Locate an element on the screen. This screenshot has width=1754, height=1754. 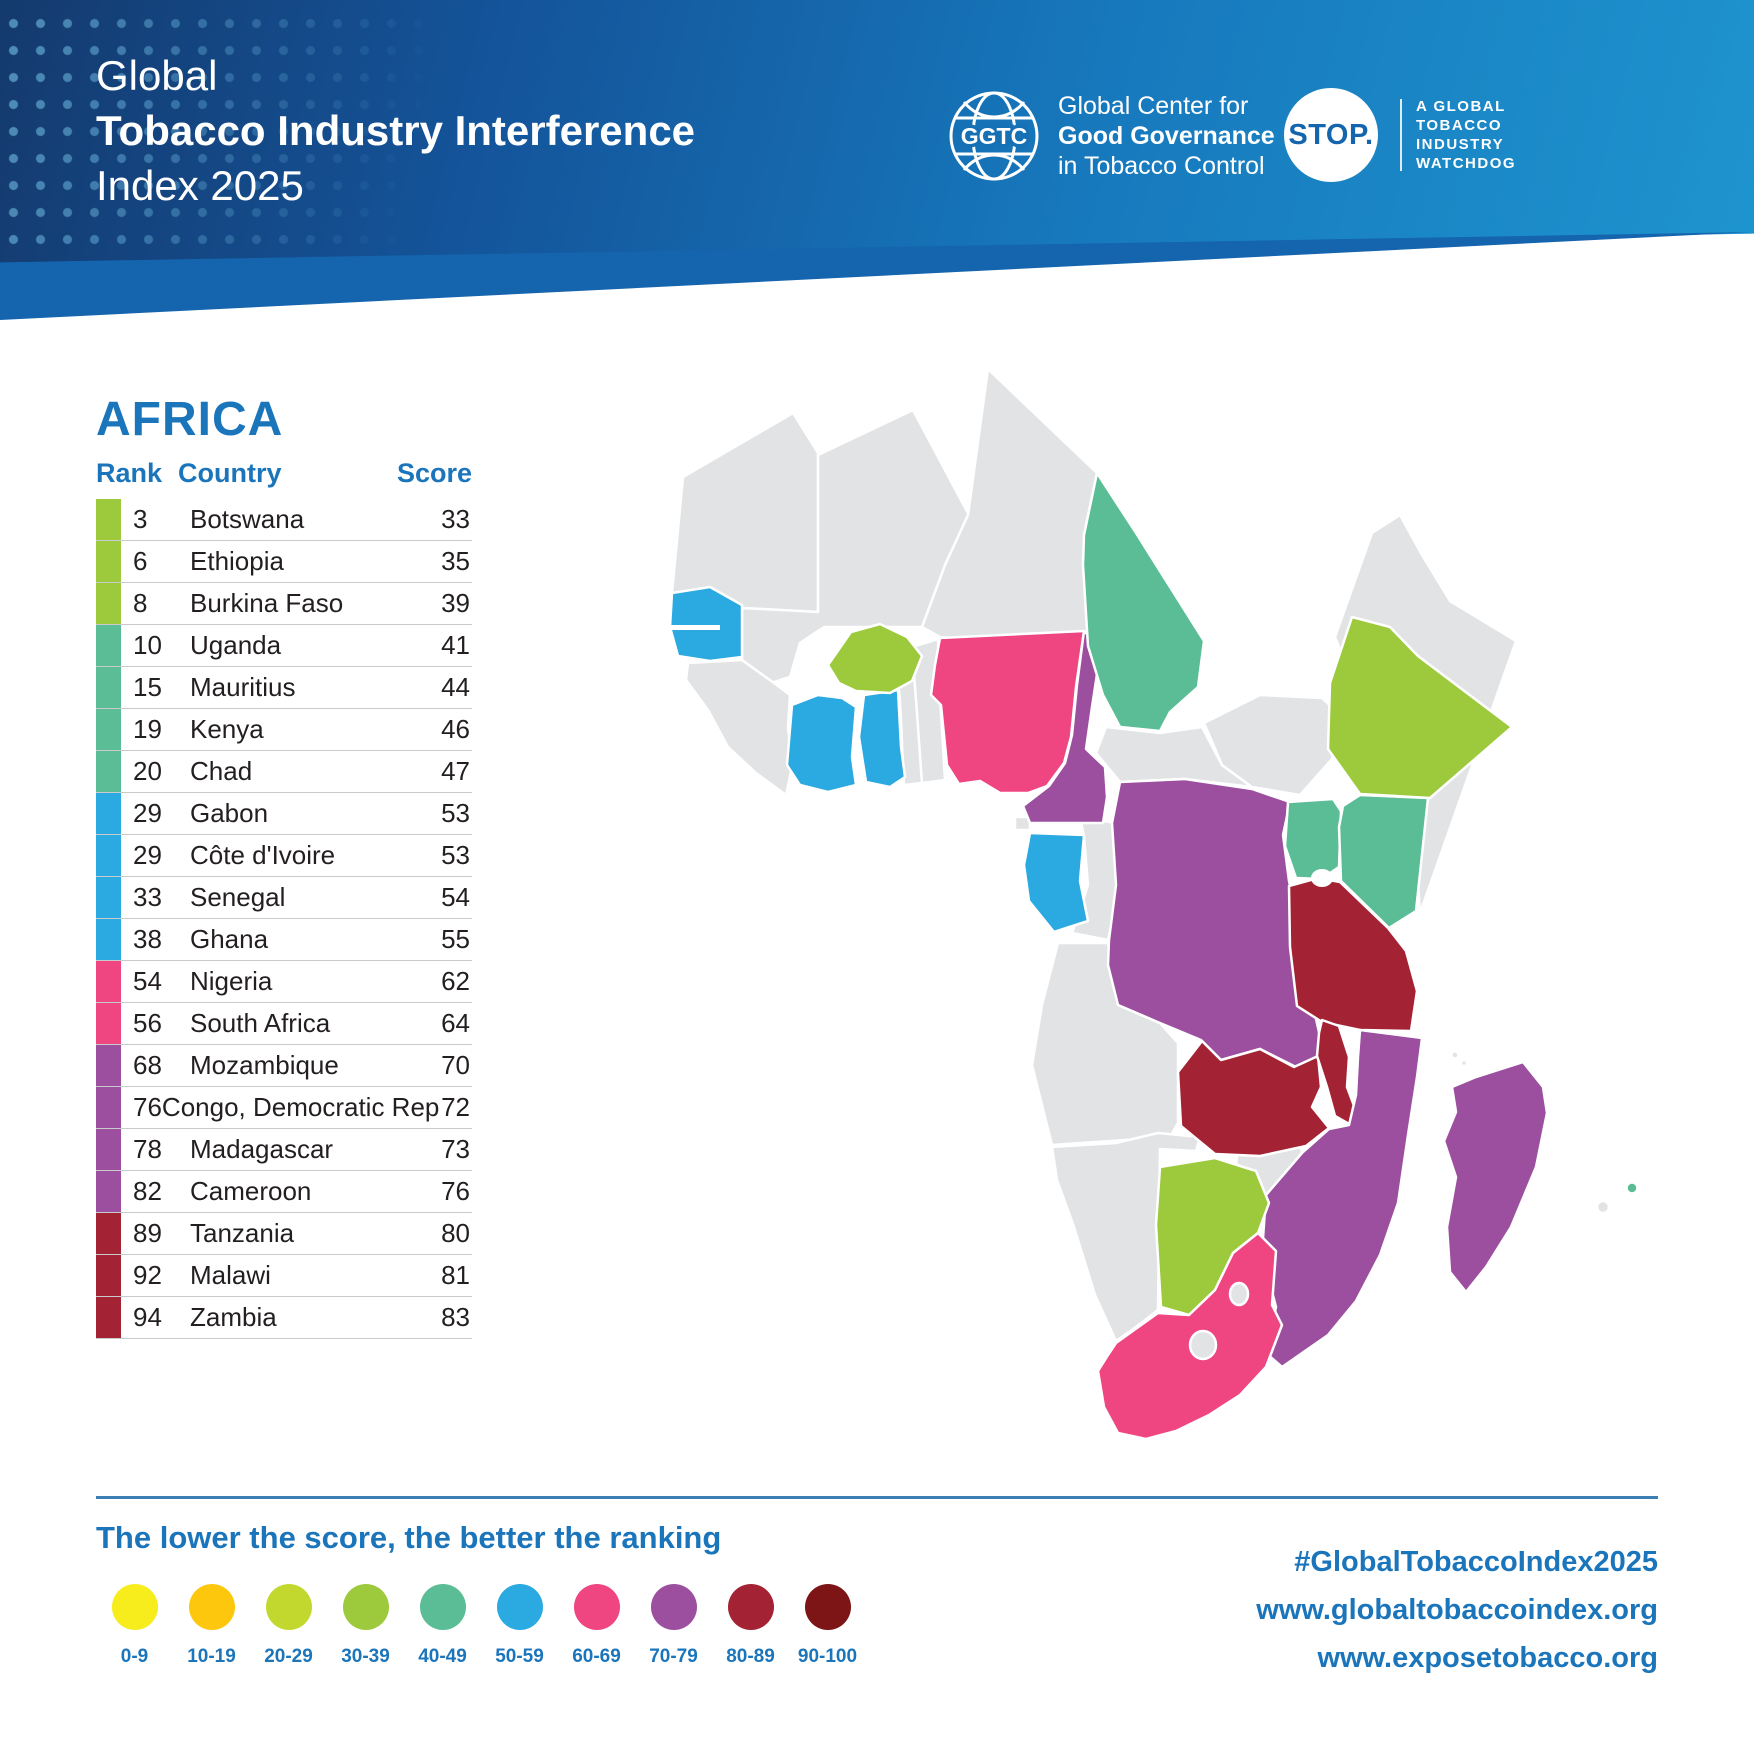
score-cell: 54 is located at coordinates (455, 897).